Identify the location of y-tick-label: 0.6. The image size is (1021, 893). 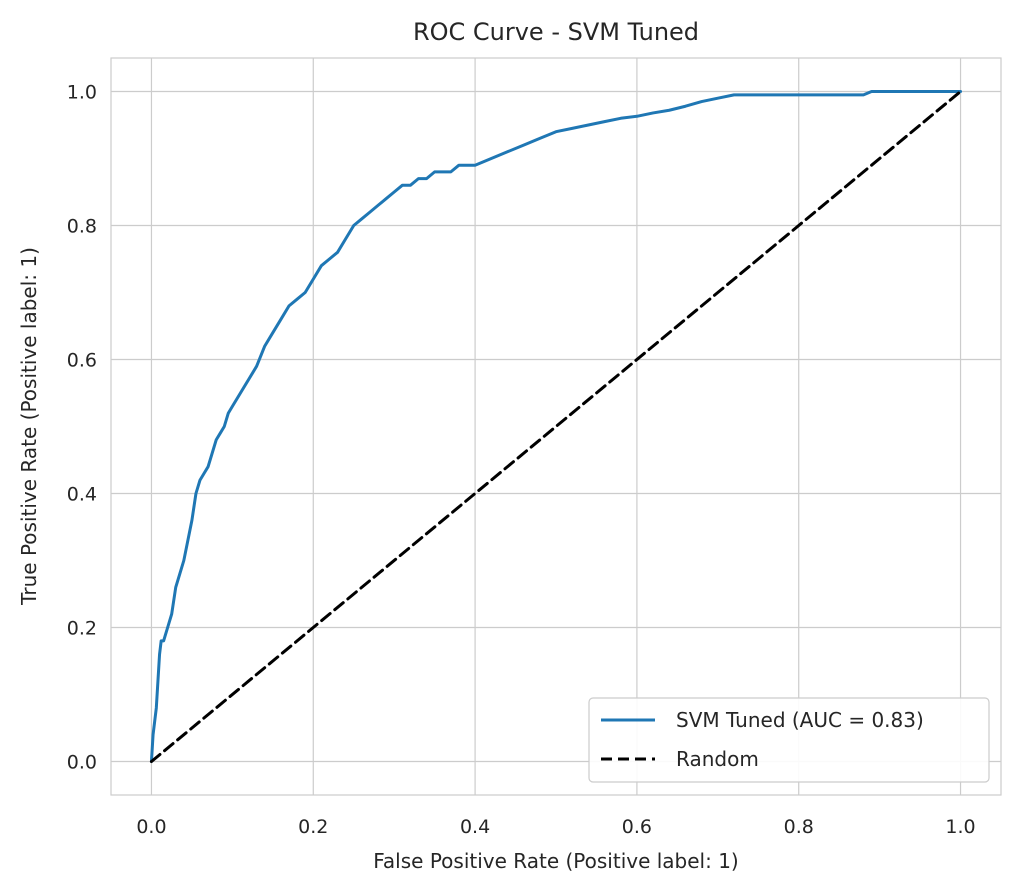
(82, 361).